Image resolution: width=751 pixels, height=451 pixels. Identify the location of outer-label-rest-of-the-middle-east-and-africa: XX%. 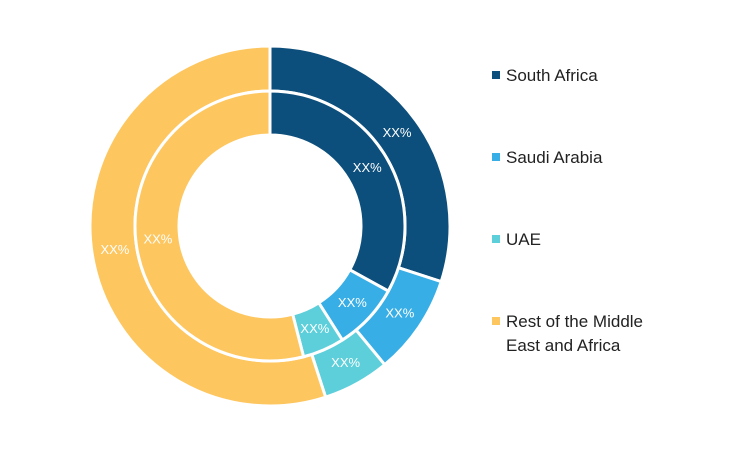
(114, 249).